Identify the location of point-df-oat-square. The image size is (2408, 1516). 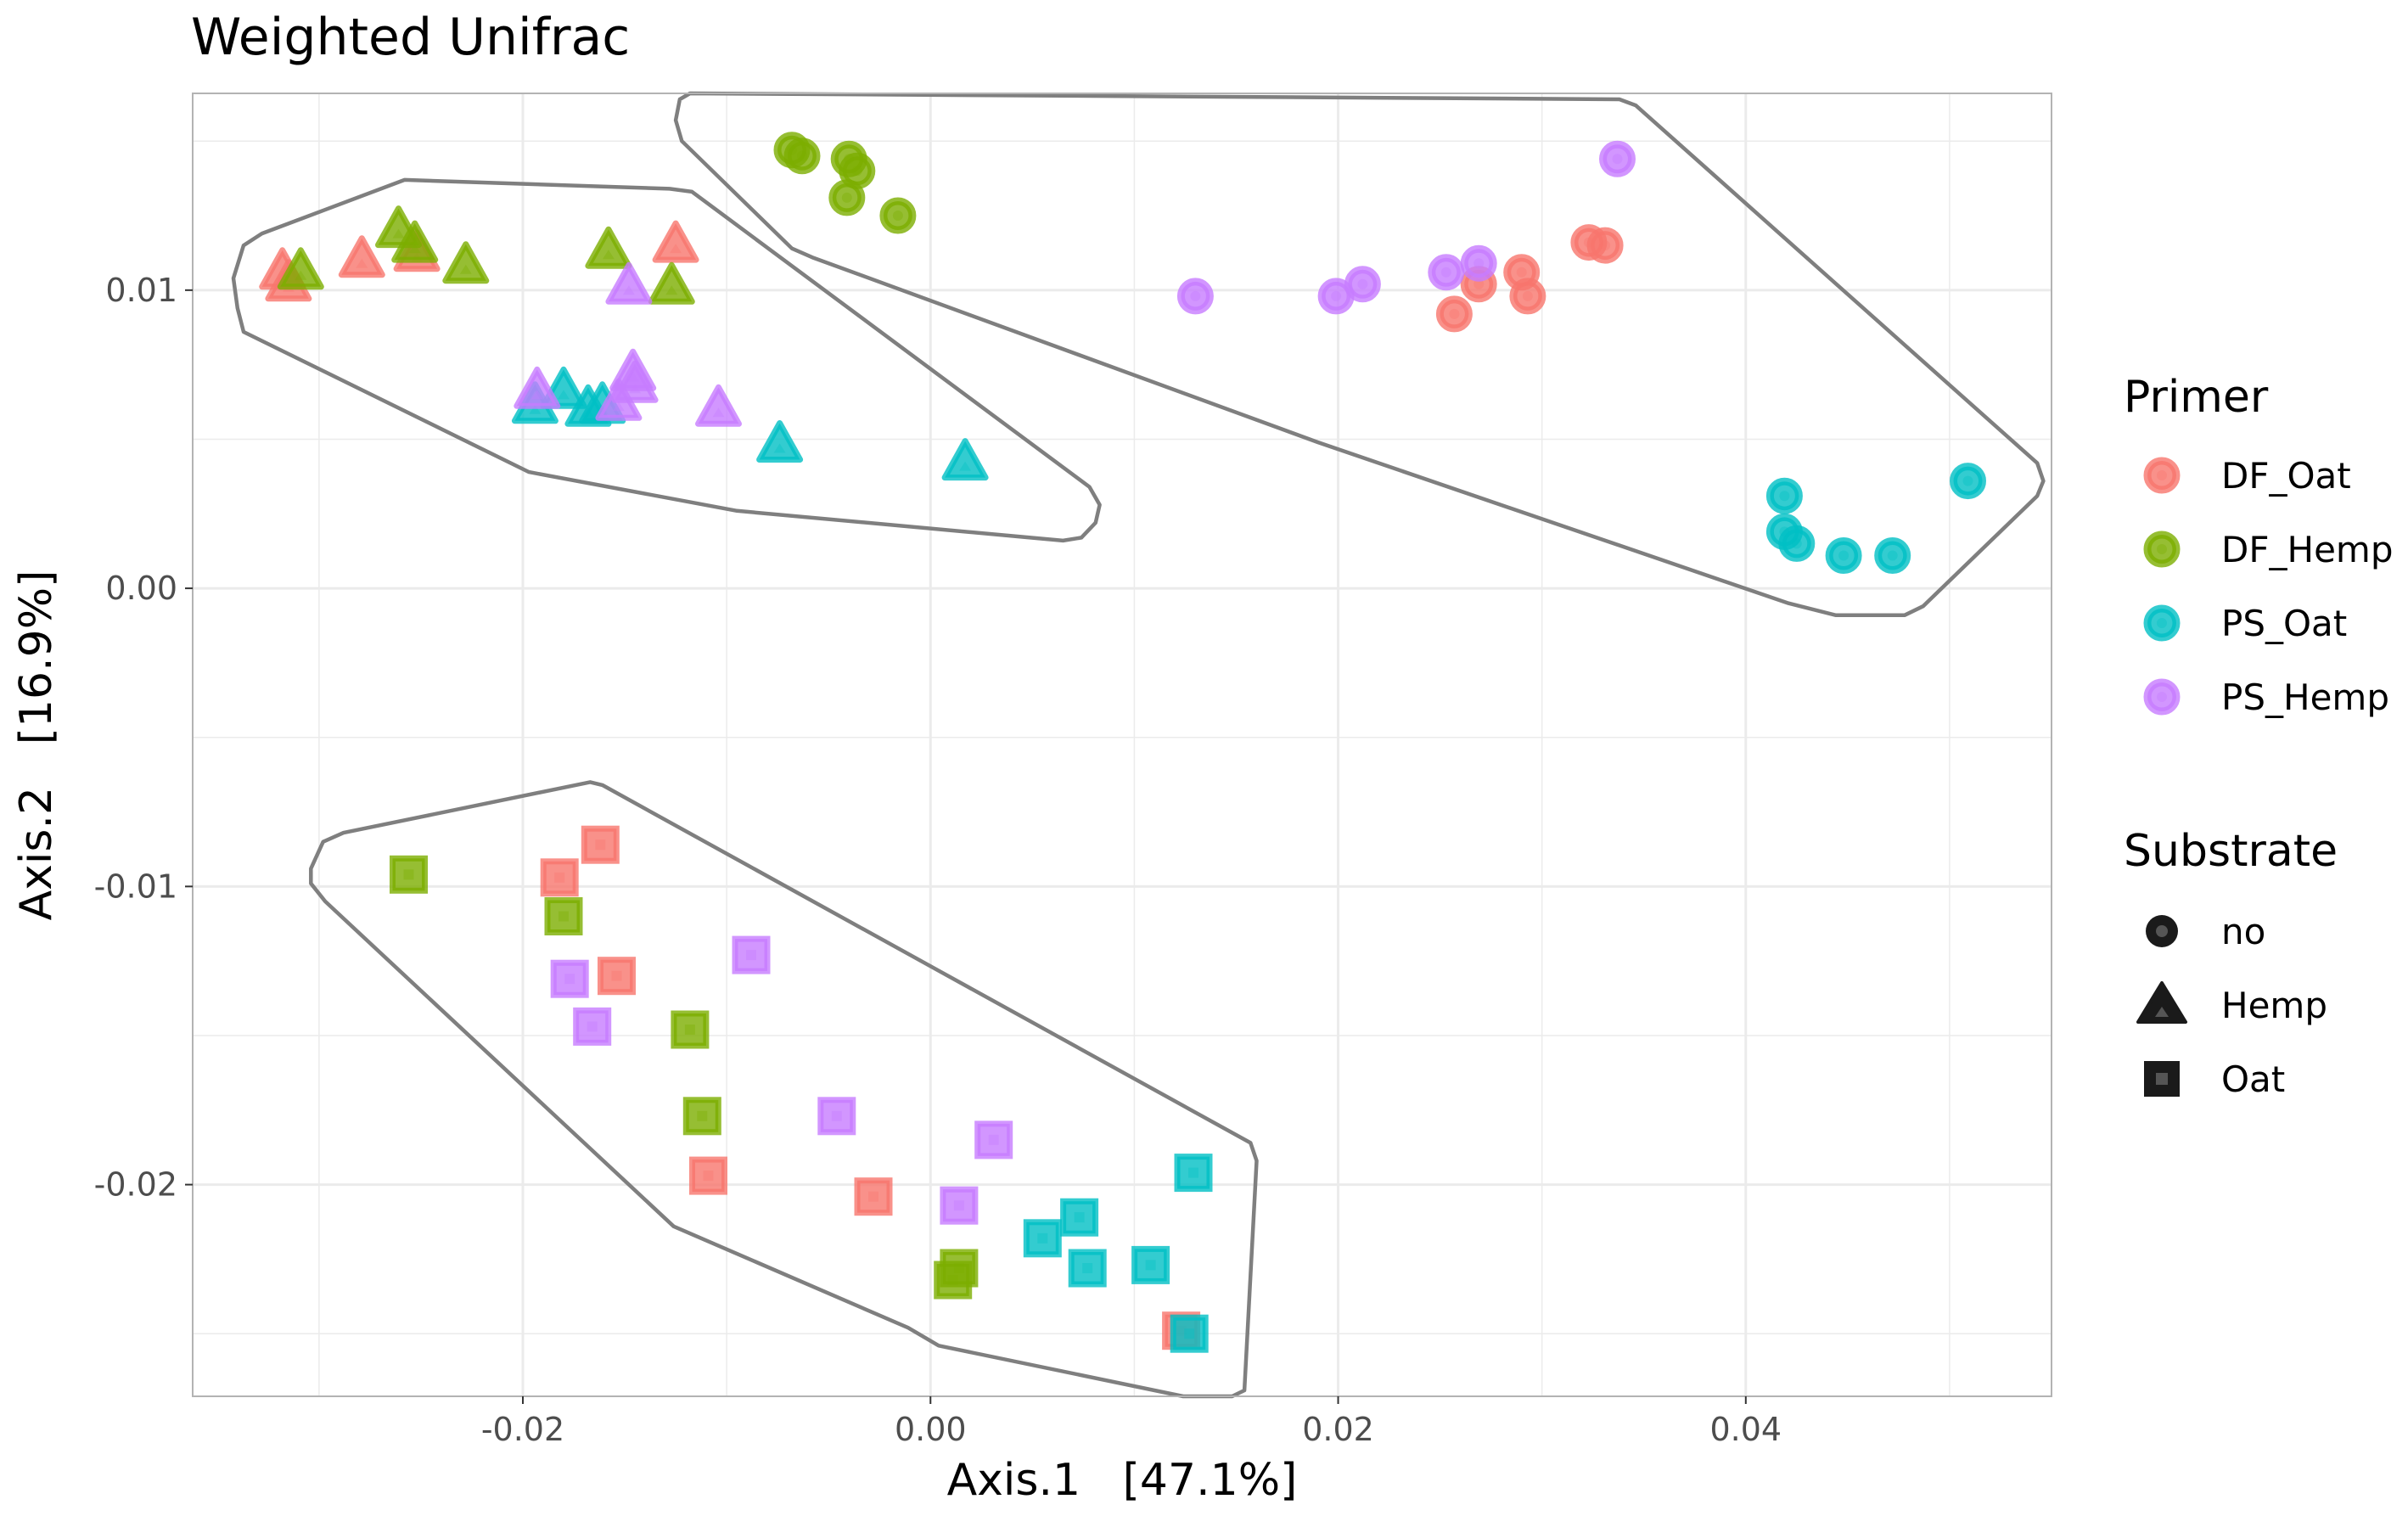
(708, 1175).